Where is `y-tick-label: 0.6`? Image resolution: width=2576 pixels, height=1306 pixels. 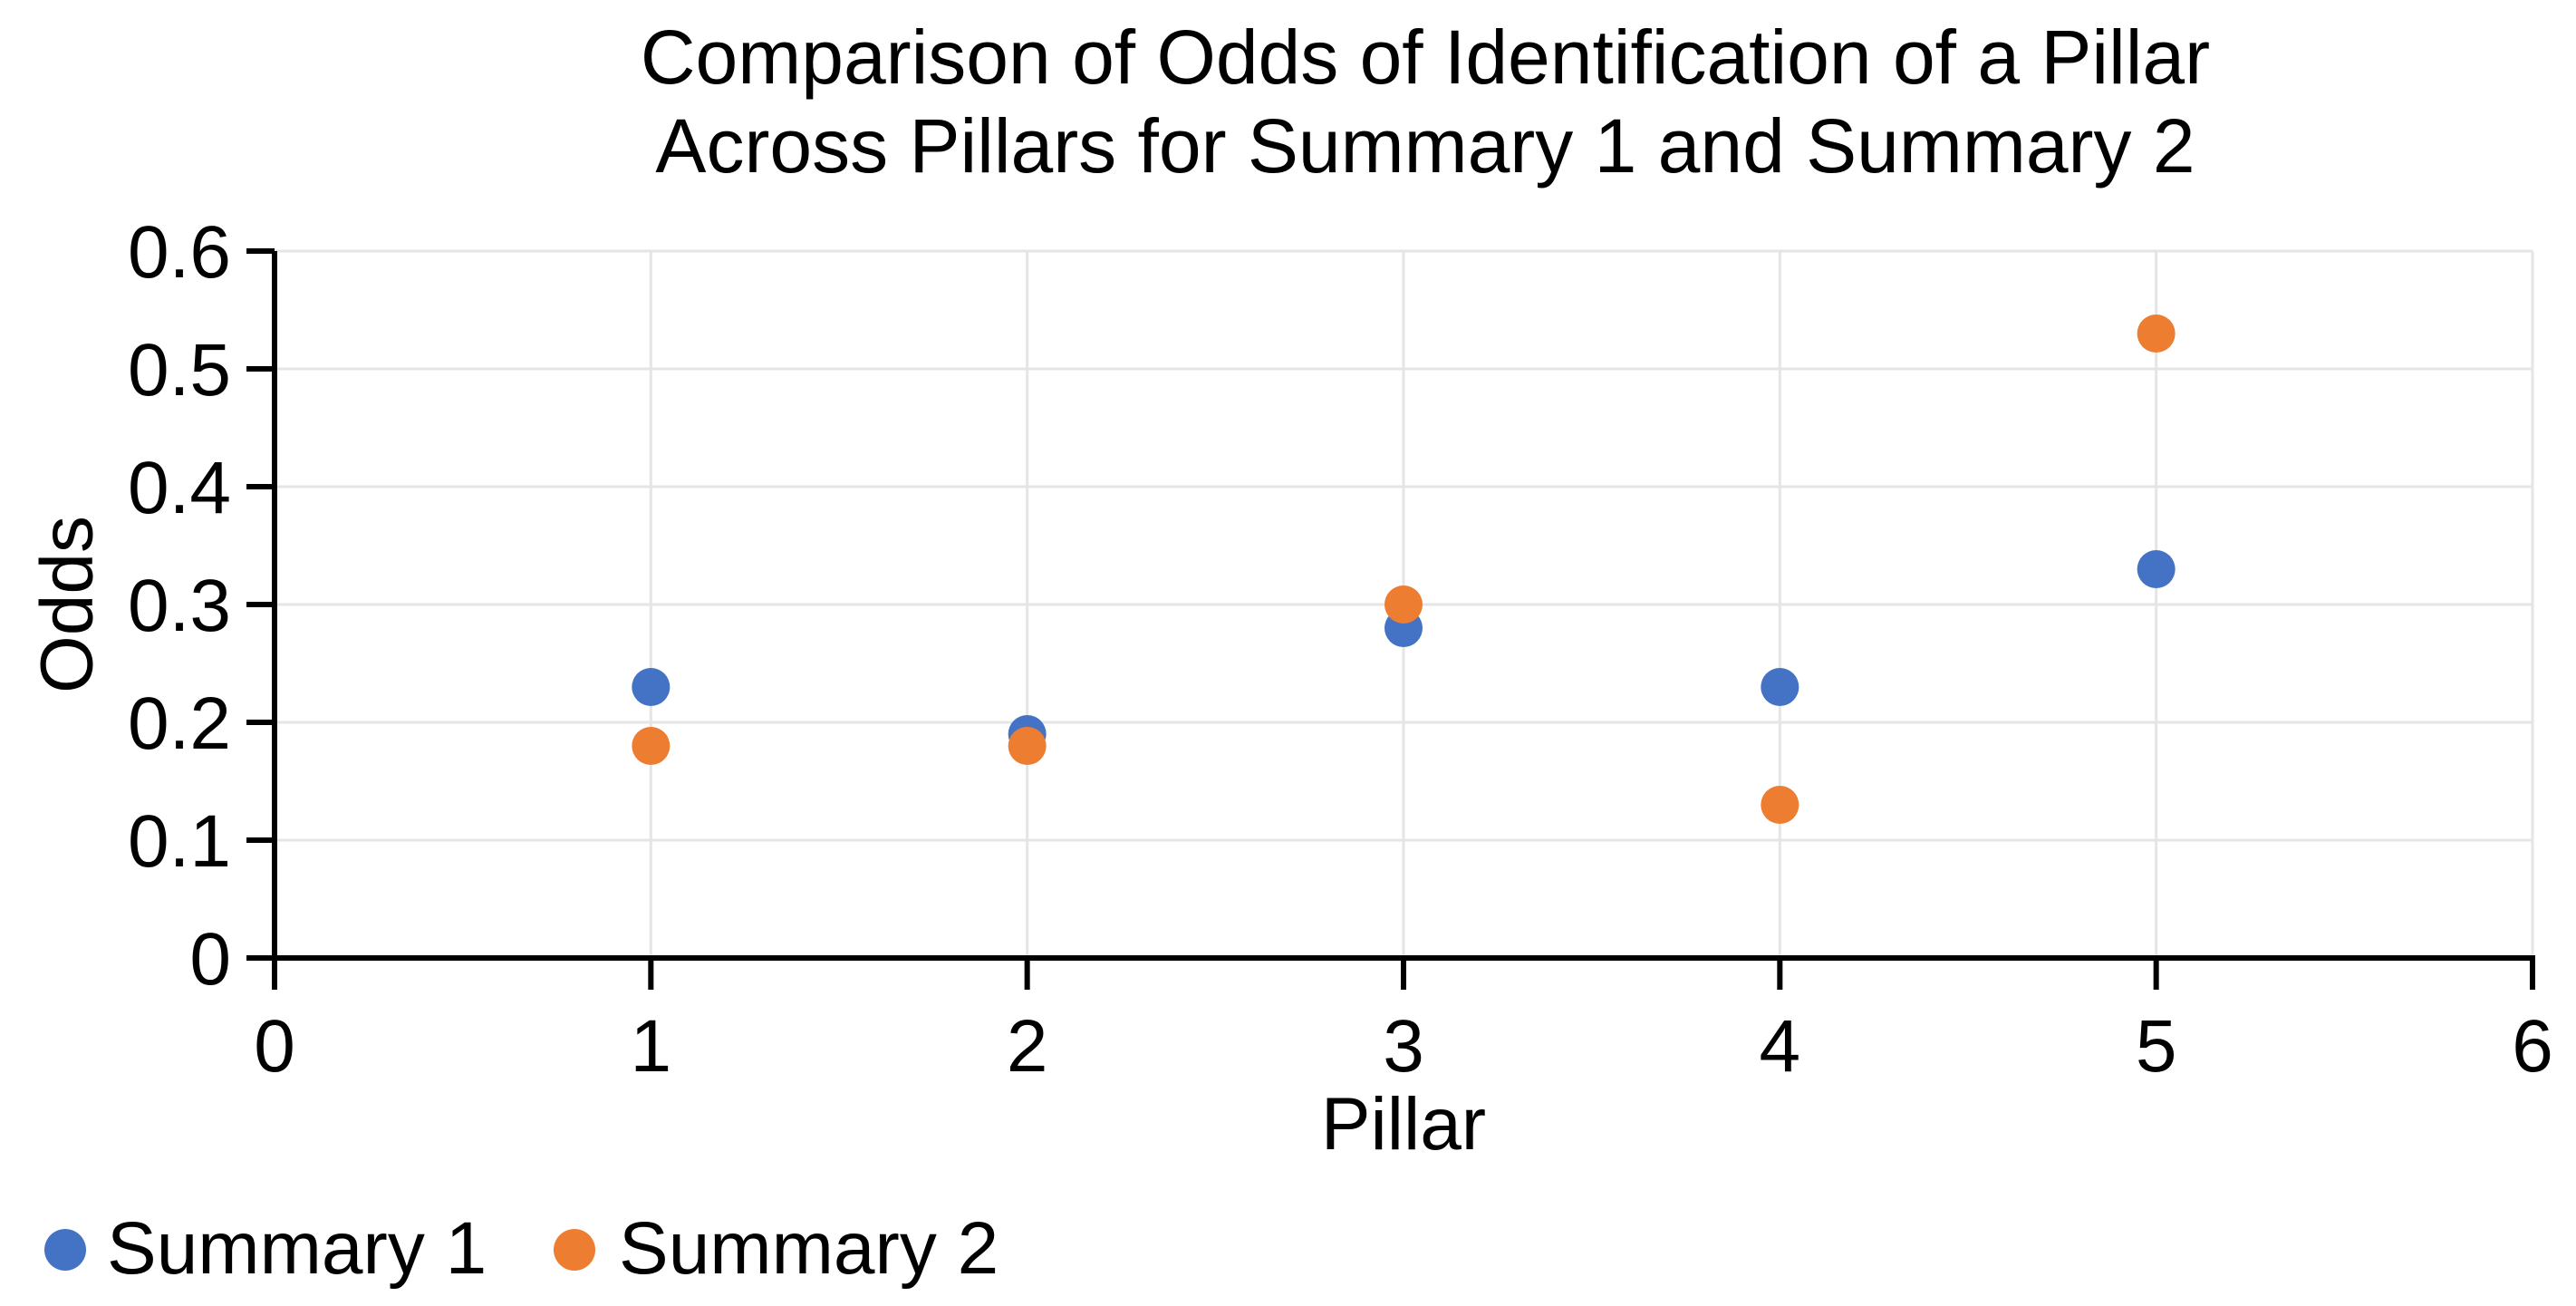 y-tick-label: 0.6 is located at coordinates (179, 252).